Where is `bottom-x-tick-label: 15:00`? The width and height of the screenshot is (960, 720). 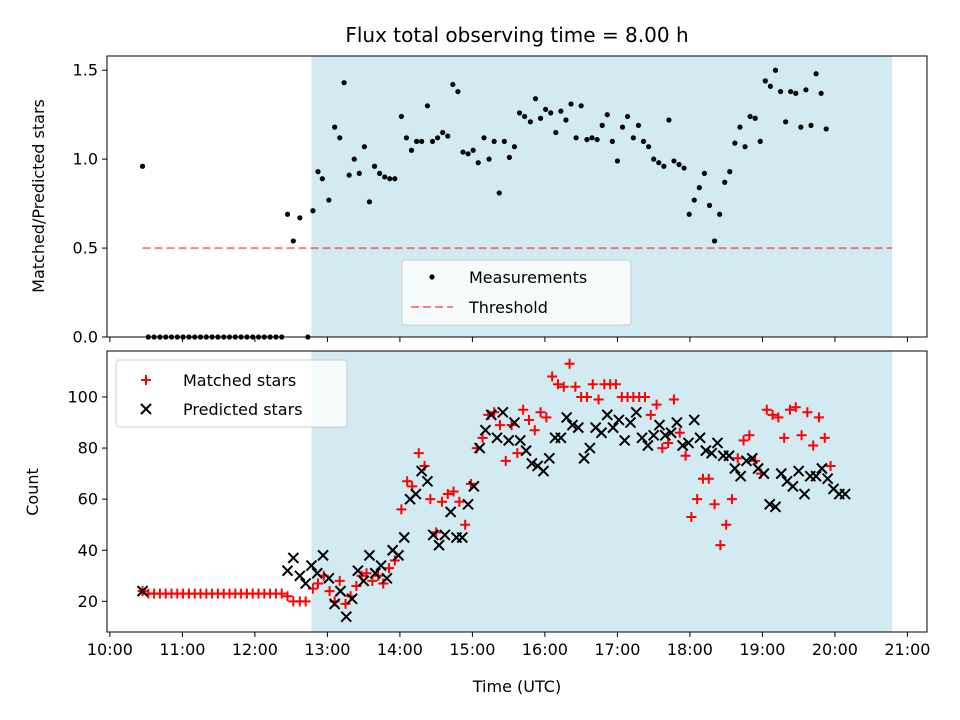
bottom-x-tick-label: 15:00 is located at coordinates (472, 649).